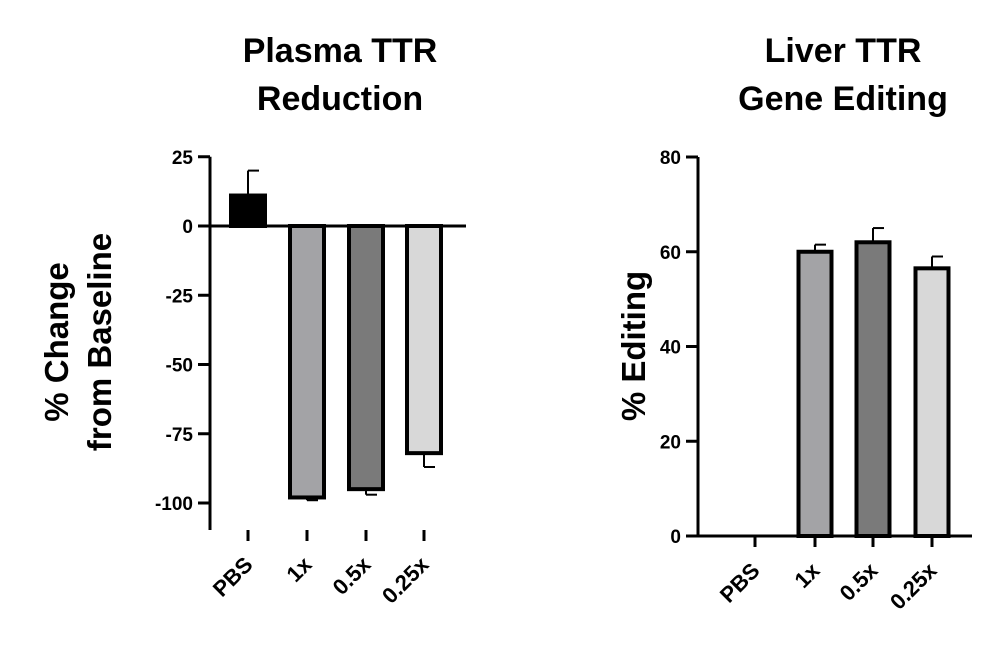  What do you see at coordinates (179, 366) in the screenshot?
I see `y-tick-label: -50` at bounding box center [179, 366].